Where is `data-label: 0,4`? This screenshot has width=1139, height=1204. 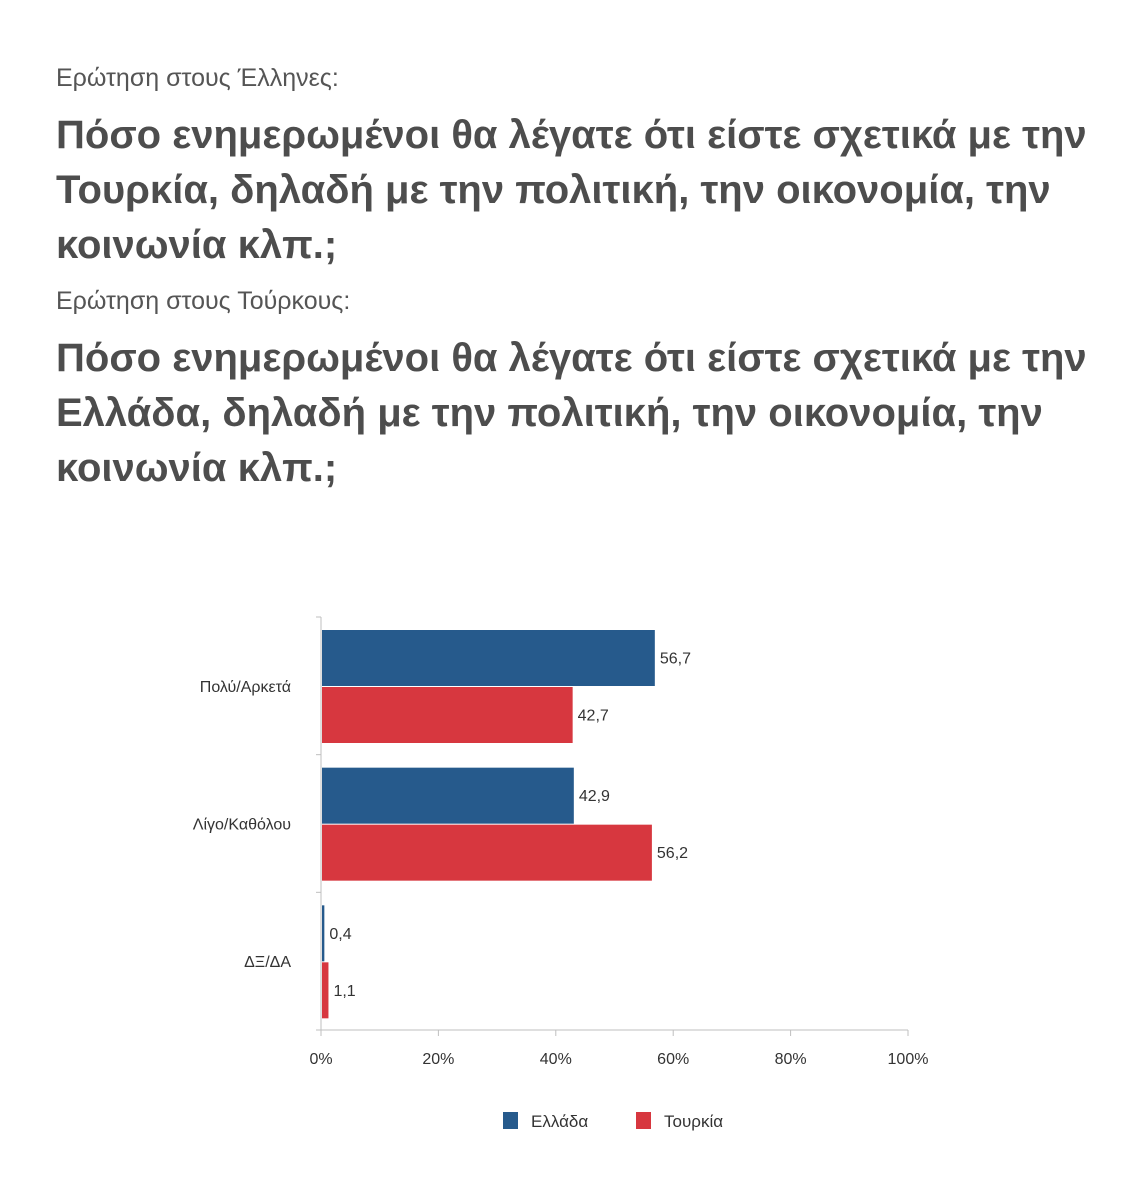
data-label: 0,4 is located at coordinates (340, 934).